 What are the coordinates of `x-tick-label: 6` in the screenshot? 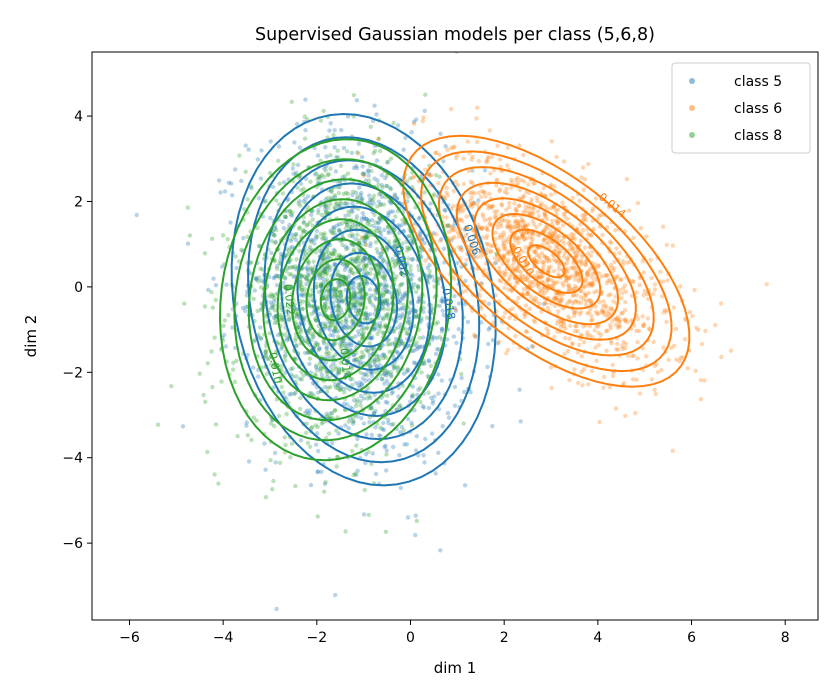 It's located at (691, 638).